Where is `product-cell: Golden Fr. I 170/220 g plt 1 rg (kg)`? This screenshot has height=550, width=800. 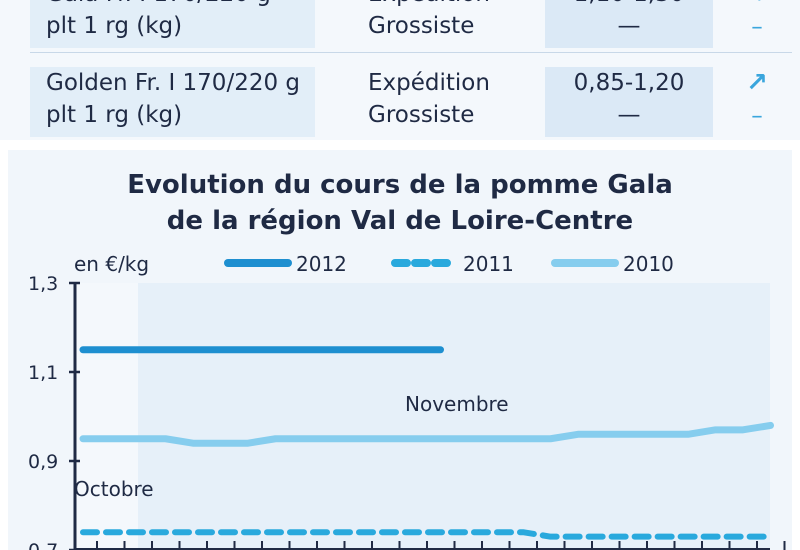
product-cell: Golden Fr. I 170/220 g plt 1 rg (kg) is located at coordinates (172, 102).